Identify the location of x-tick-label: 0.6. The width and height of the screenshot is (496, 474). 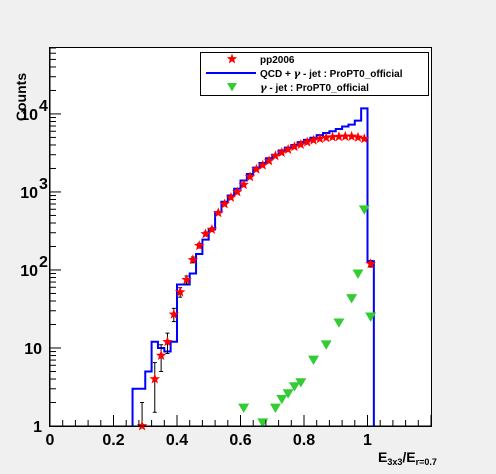
(240, 440).